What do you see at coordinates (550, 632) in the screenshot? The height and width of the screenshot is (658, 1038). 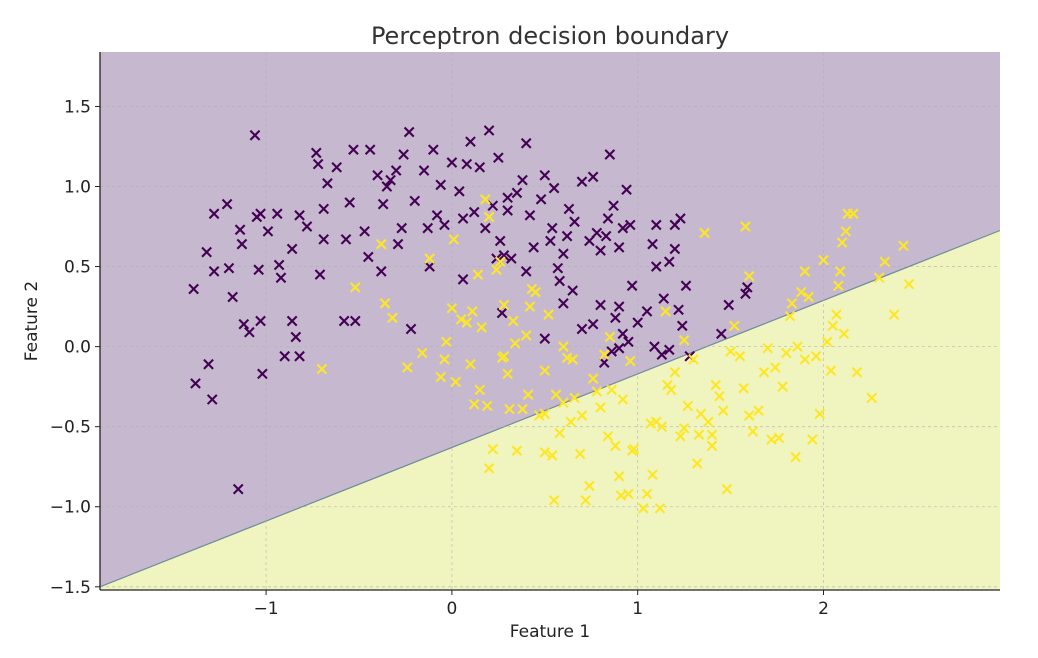 I see `x-axis-label: Feature 1` at bounding box center [550, 632].